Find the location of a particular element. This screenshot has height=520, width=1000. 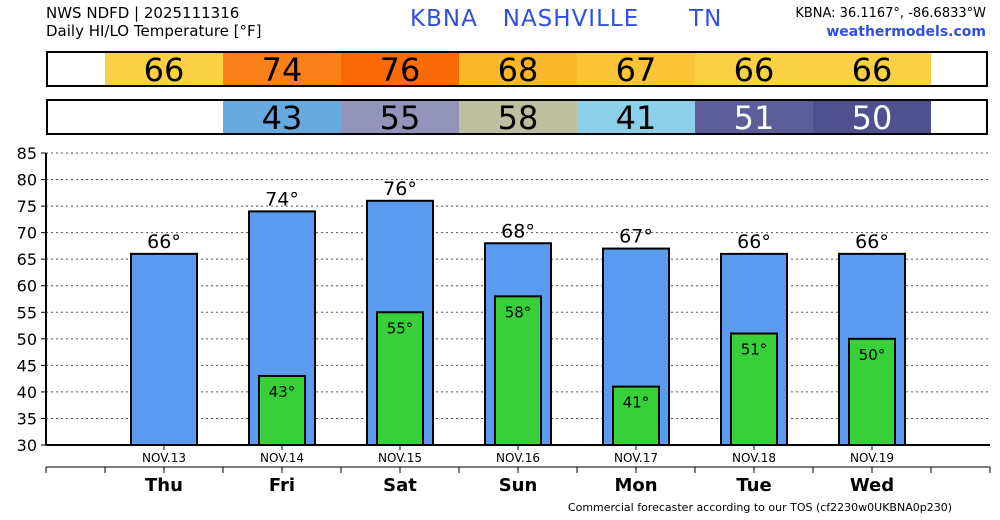

y-tick-label: 80 is located at coordinates (27, 180).